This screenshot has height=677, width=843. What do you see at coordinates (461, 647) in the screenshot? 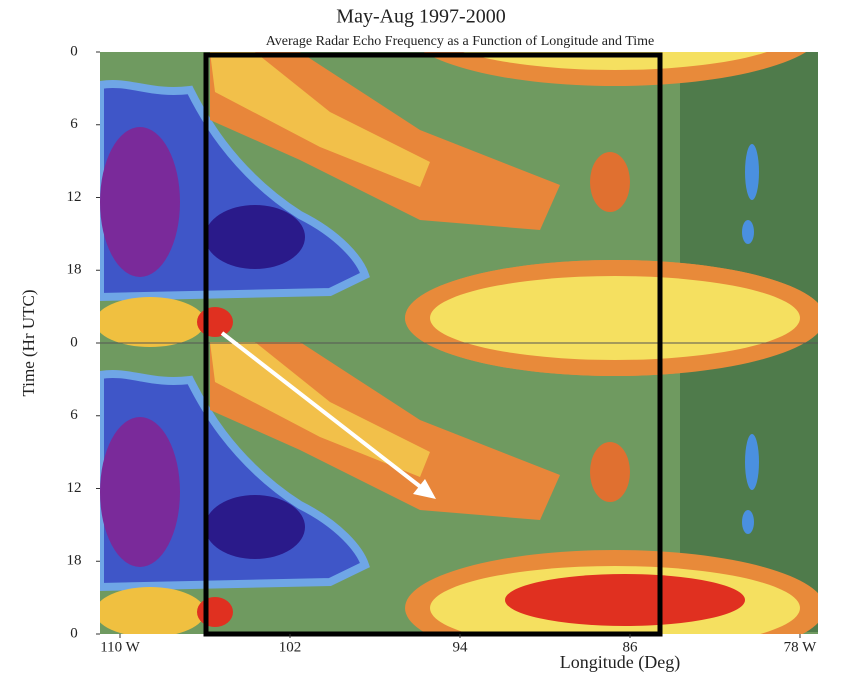
I see `x-tick-label: 94` at bounding box center [461, 647].